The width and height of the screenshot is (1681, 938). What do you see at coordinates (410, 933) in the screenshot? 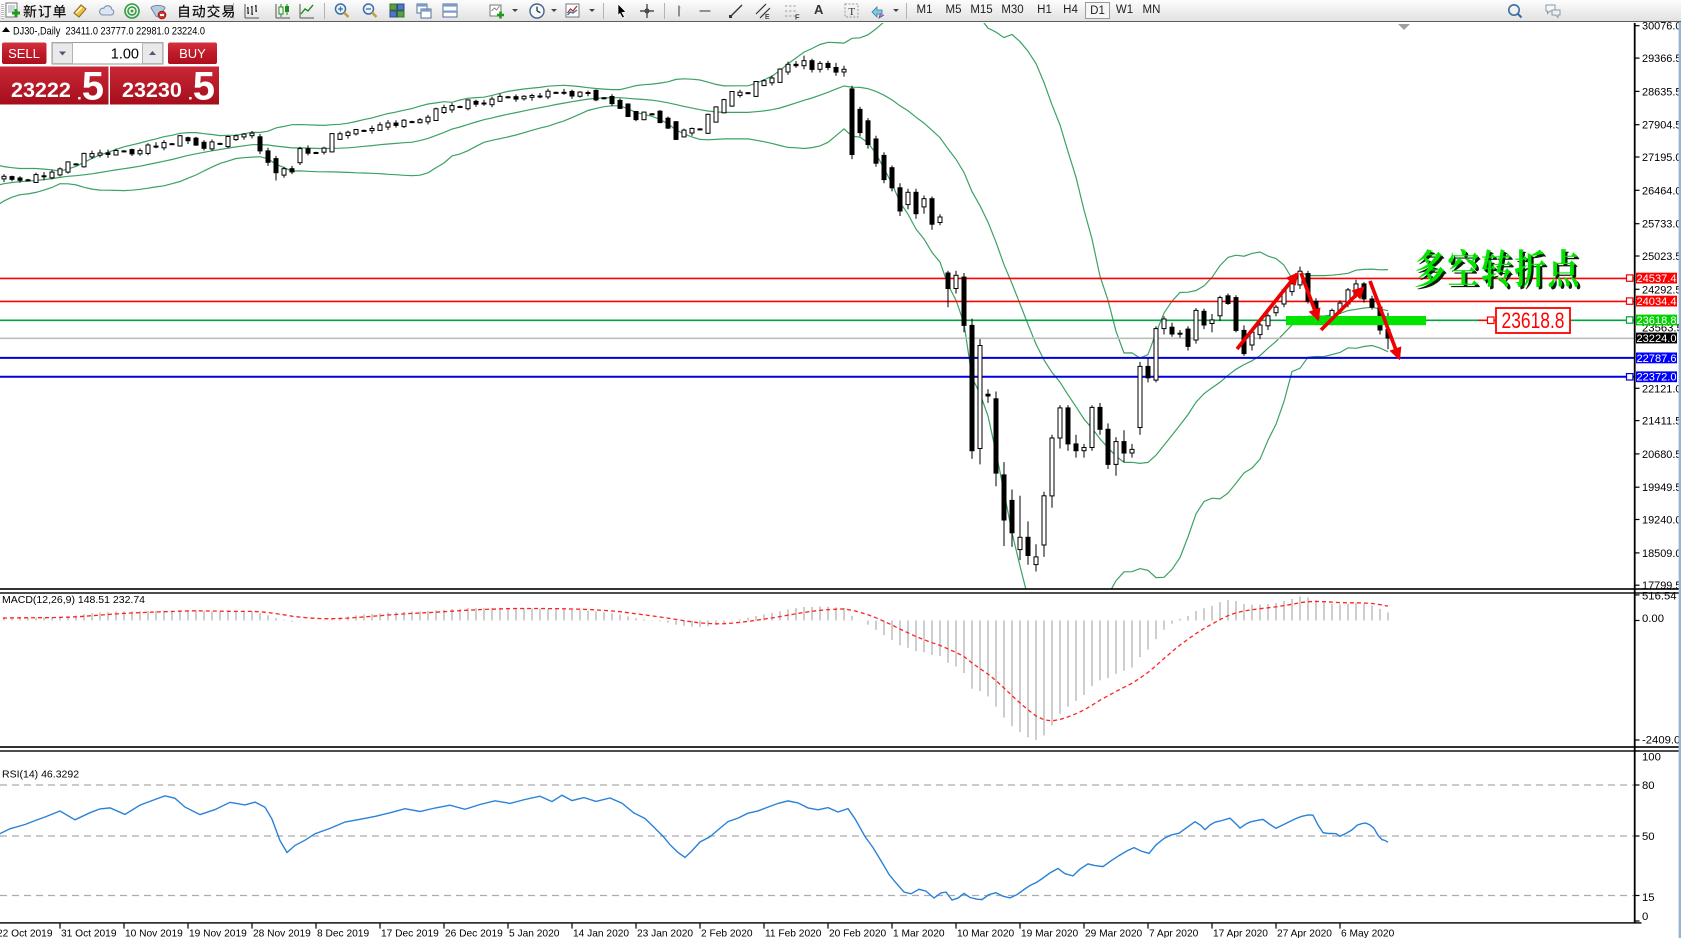
I see `svg-text: 17 Dec 2019` at bounding box center [410, 933].